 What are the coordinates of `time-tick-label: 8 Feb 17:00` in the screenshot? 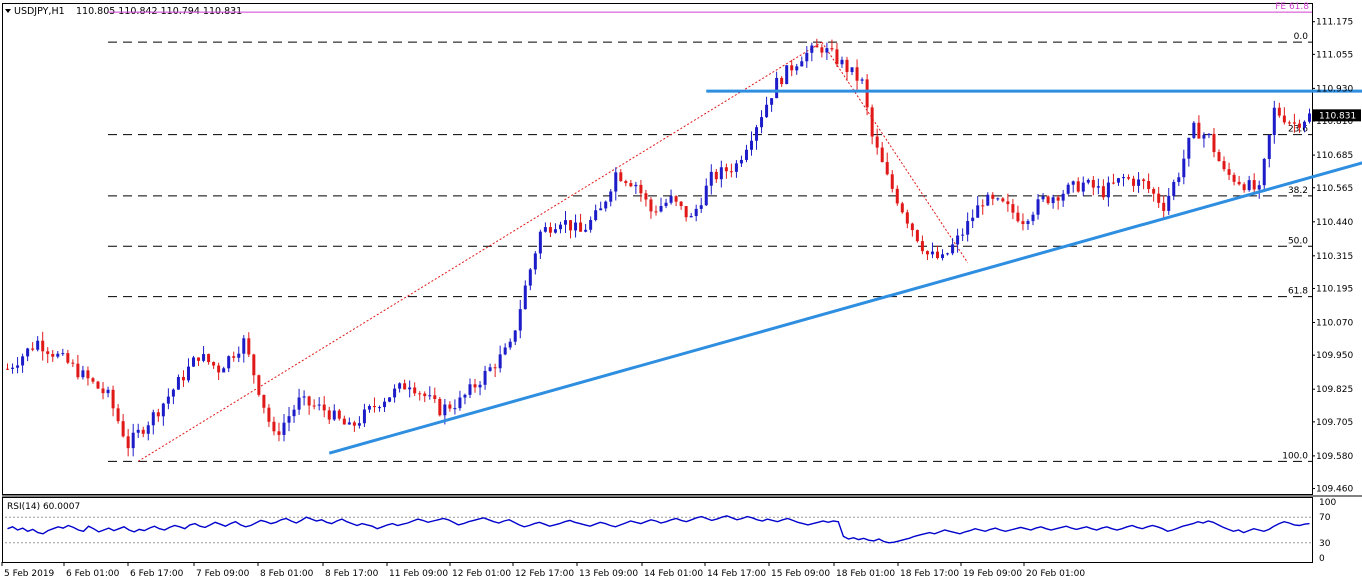 It's located at (352, 574).